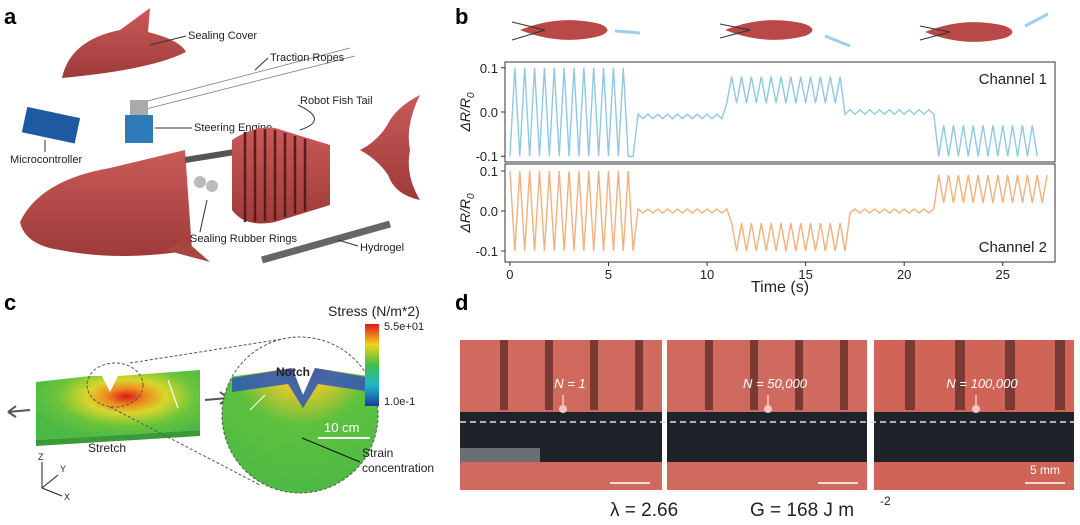  What do you see at coordinates (461, 302) in the screenshot?
I see `panel-label: d` at bounding box center [461, 302].